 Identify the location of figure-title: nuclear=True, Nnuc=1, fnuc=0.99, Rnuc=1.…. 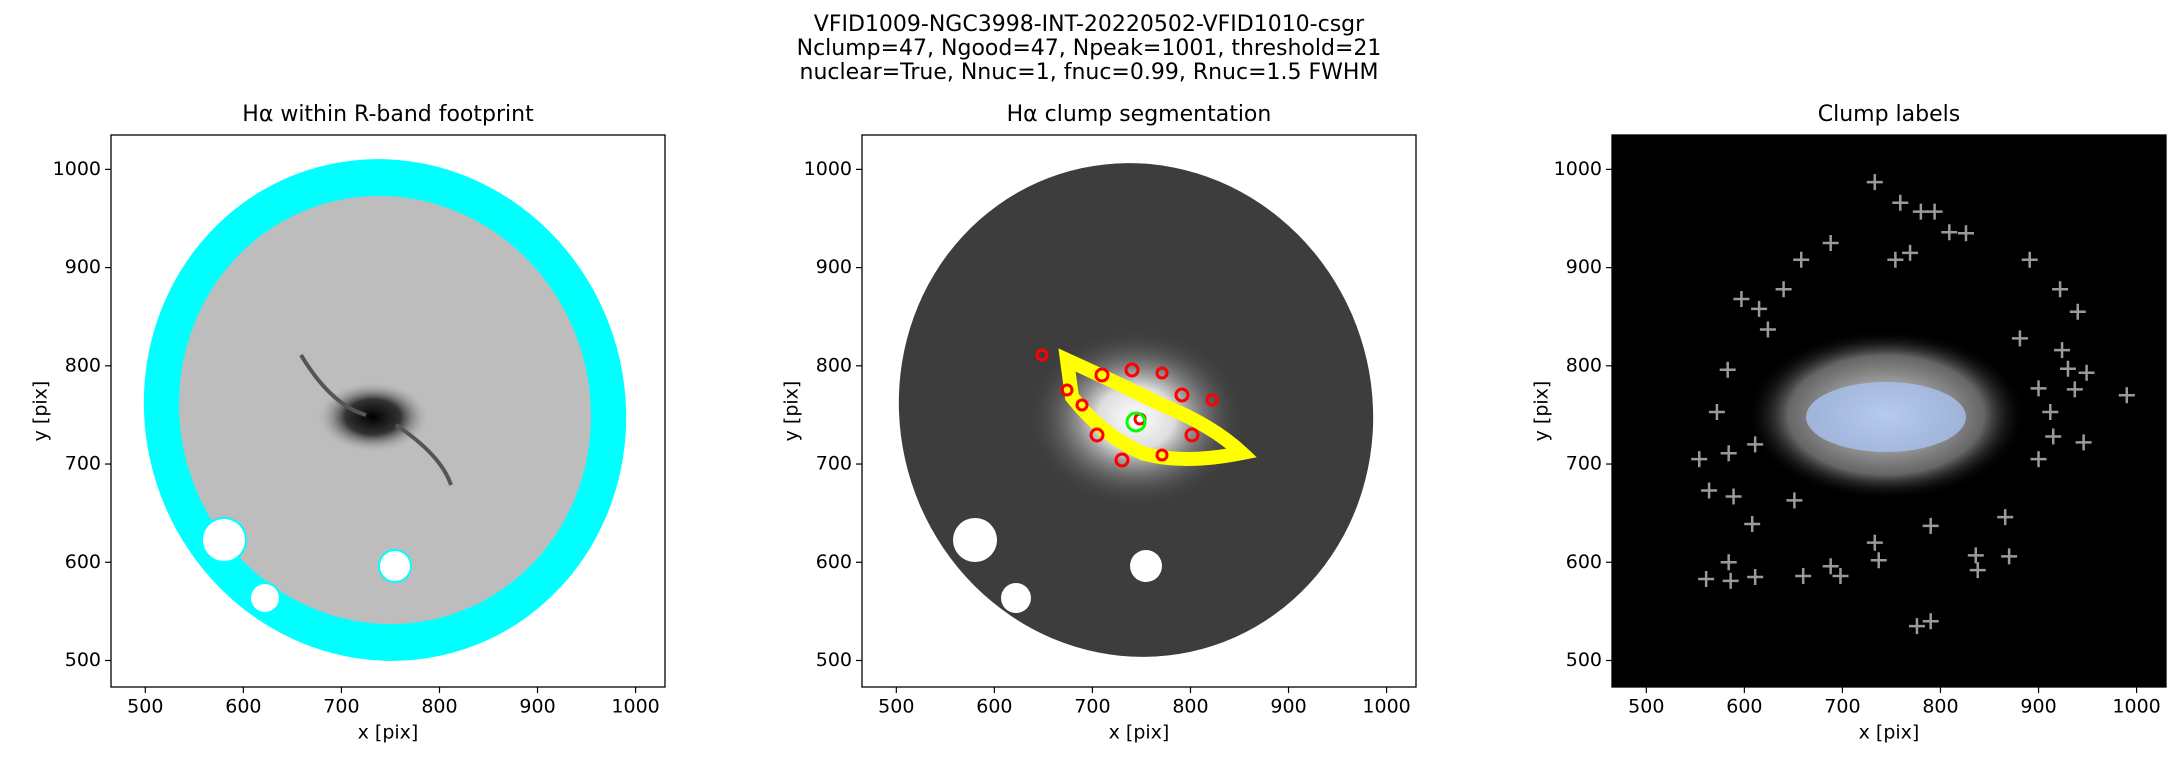
(1089, 72).